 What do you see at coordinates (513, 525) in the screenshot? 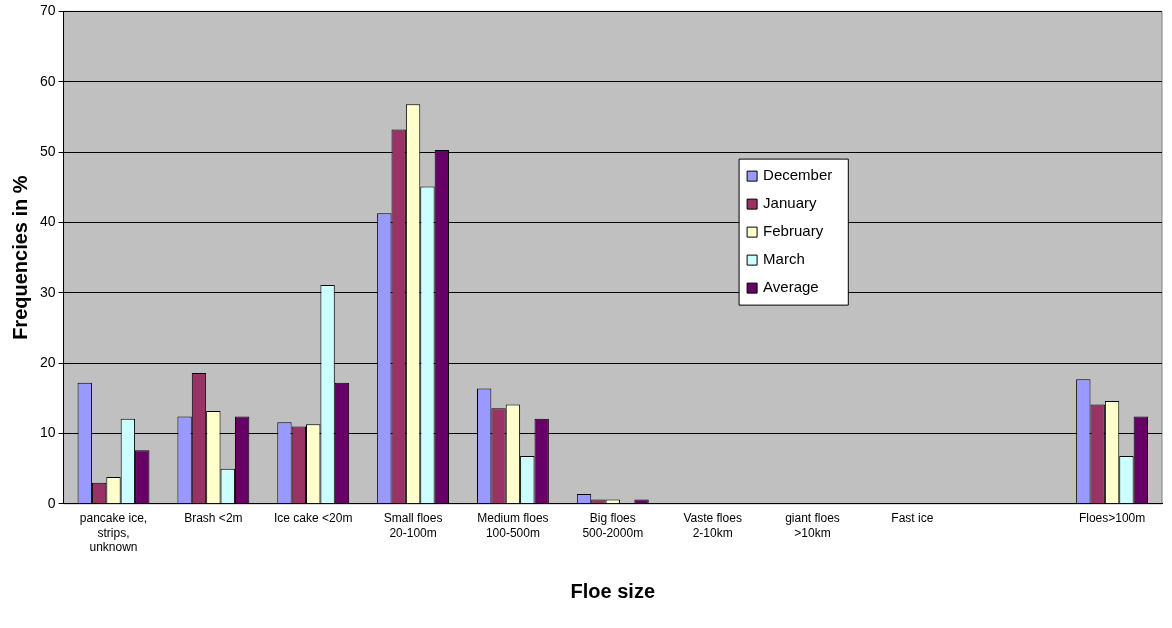
I see `x-tick-label: Medium floes 100-500m` at bounding box center [513, 525].